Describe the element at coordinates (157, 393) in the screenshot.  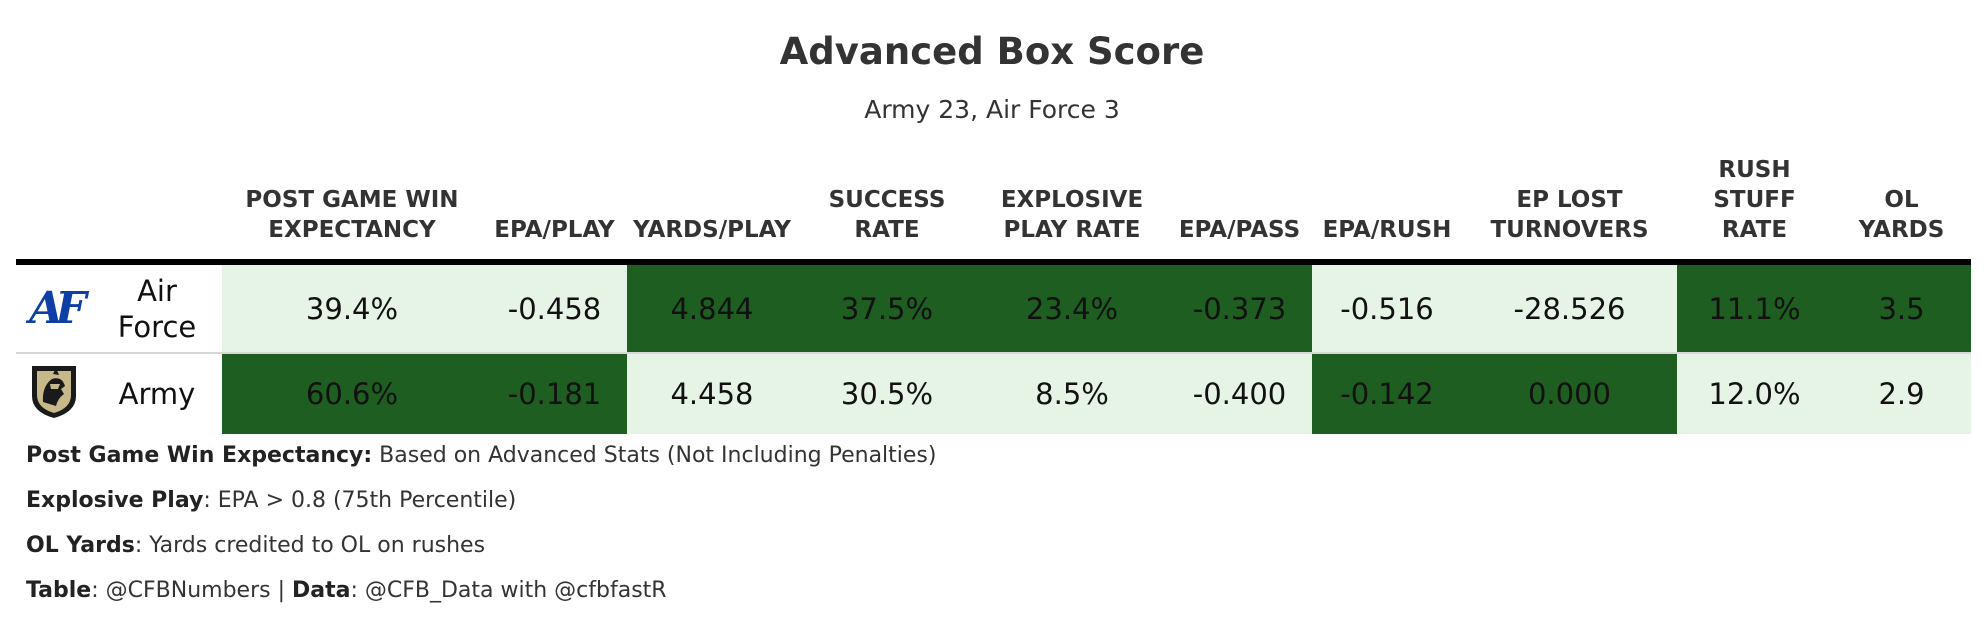
I see `team-name: Army` at that location.